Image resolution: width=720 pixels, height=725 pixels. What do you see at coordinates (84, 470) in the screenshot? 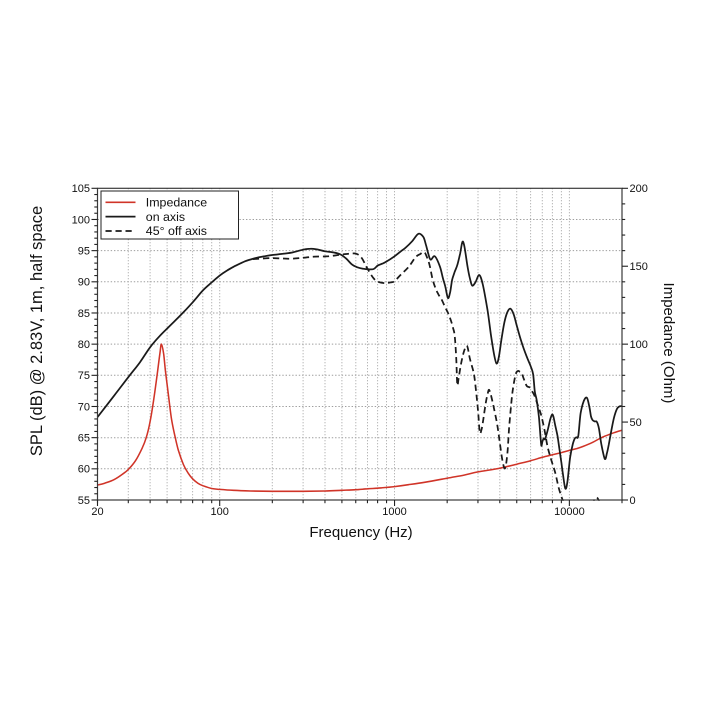
I see `svg-text: 60` at bounding box center [84, 470].